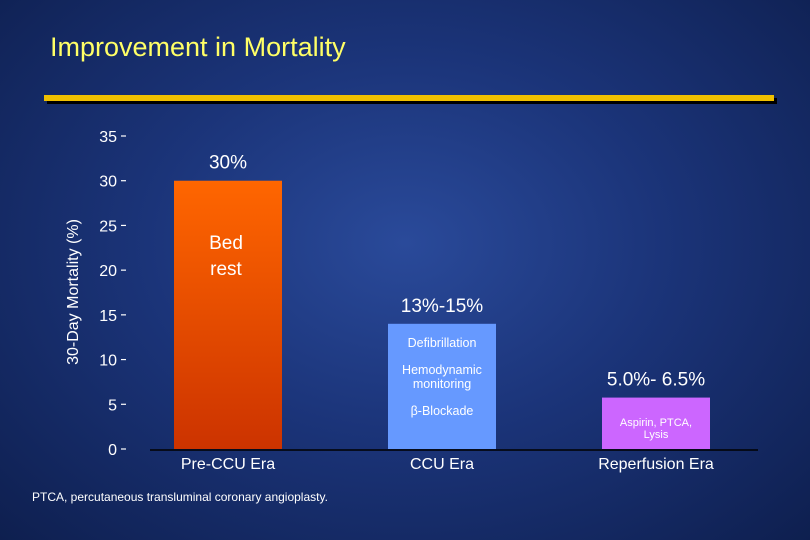  I want to click on value-label-1: 30%, so click(228, 163).